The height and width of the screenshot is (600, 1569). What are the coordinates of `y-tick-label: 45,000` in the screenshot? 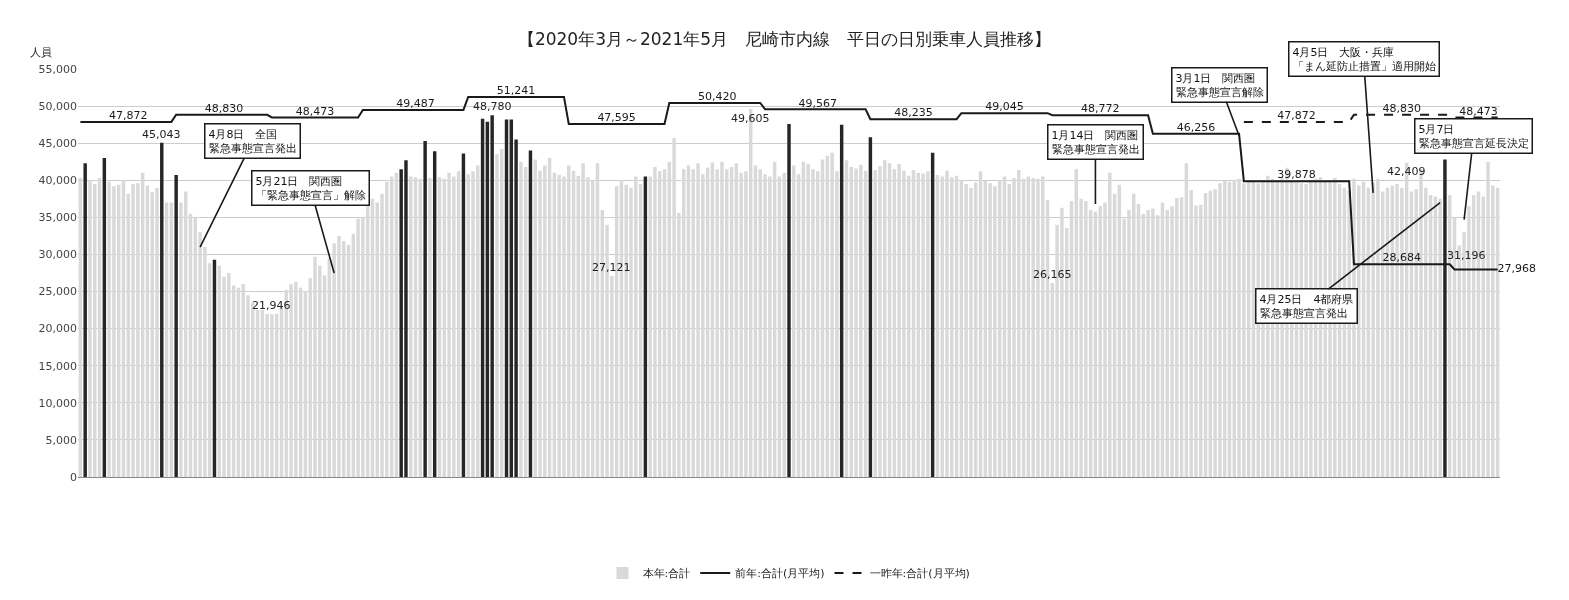 It's located at (57, 144).